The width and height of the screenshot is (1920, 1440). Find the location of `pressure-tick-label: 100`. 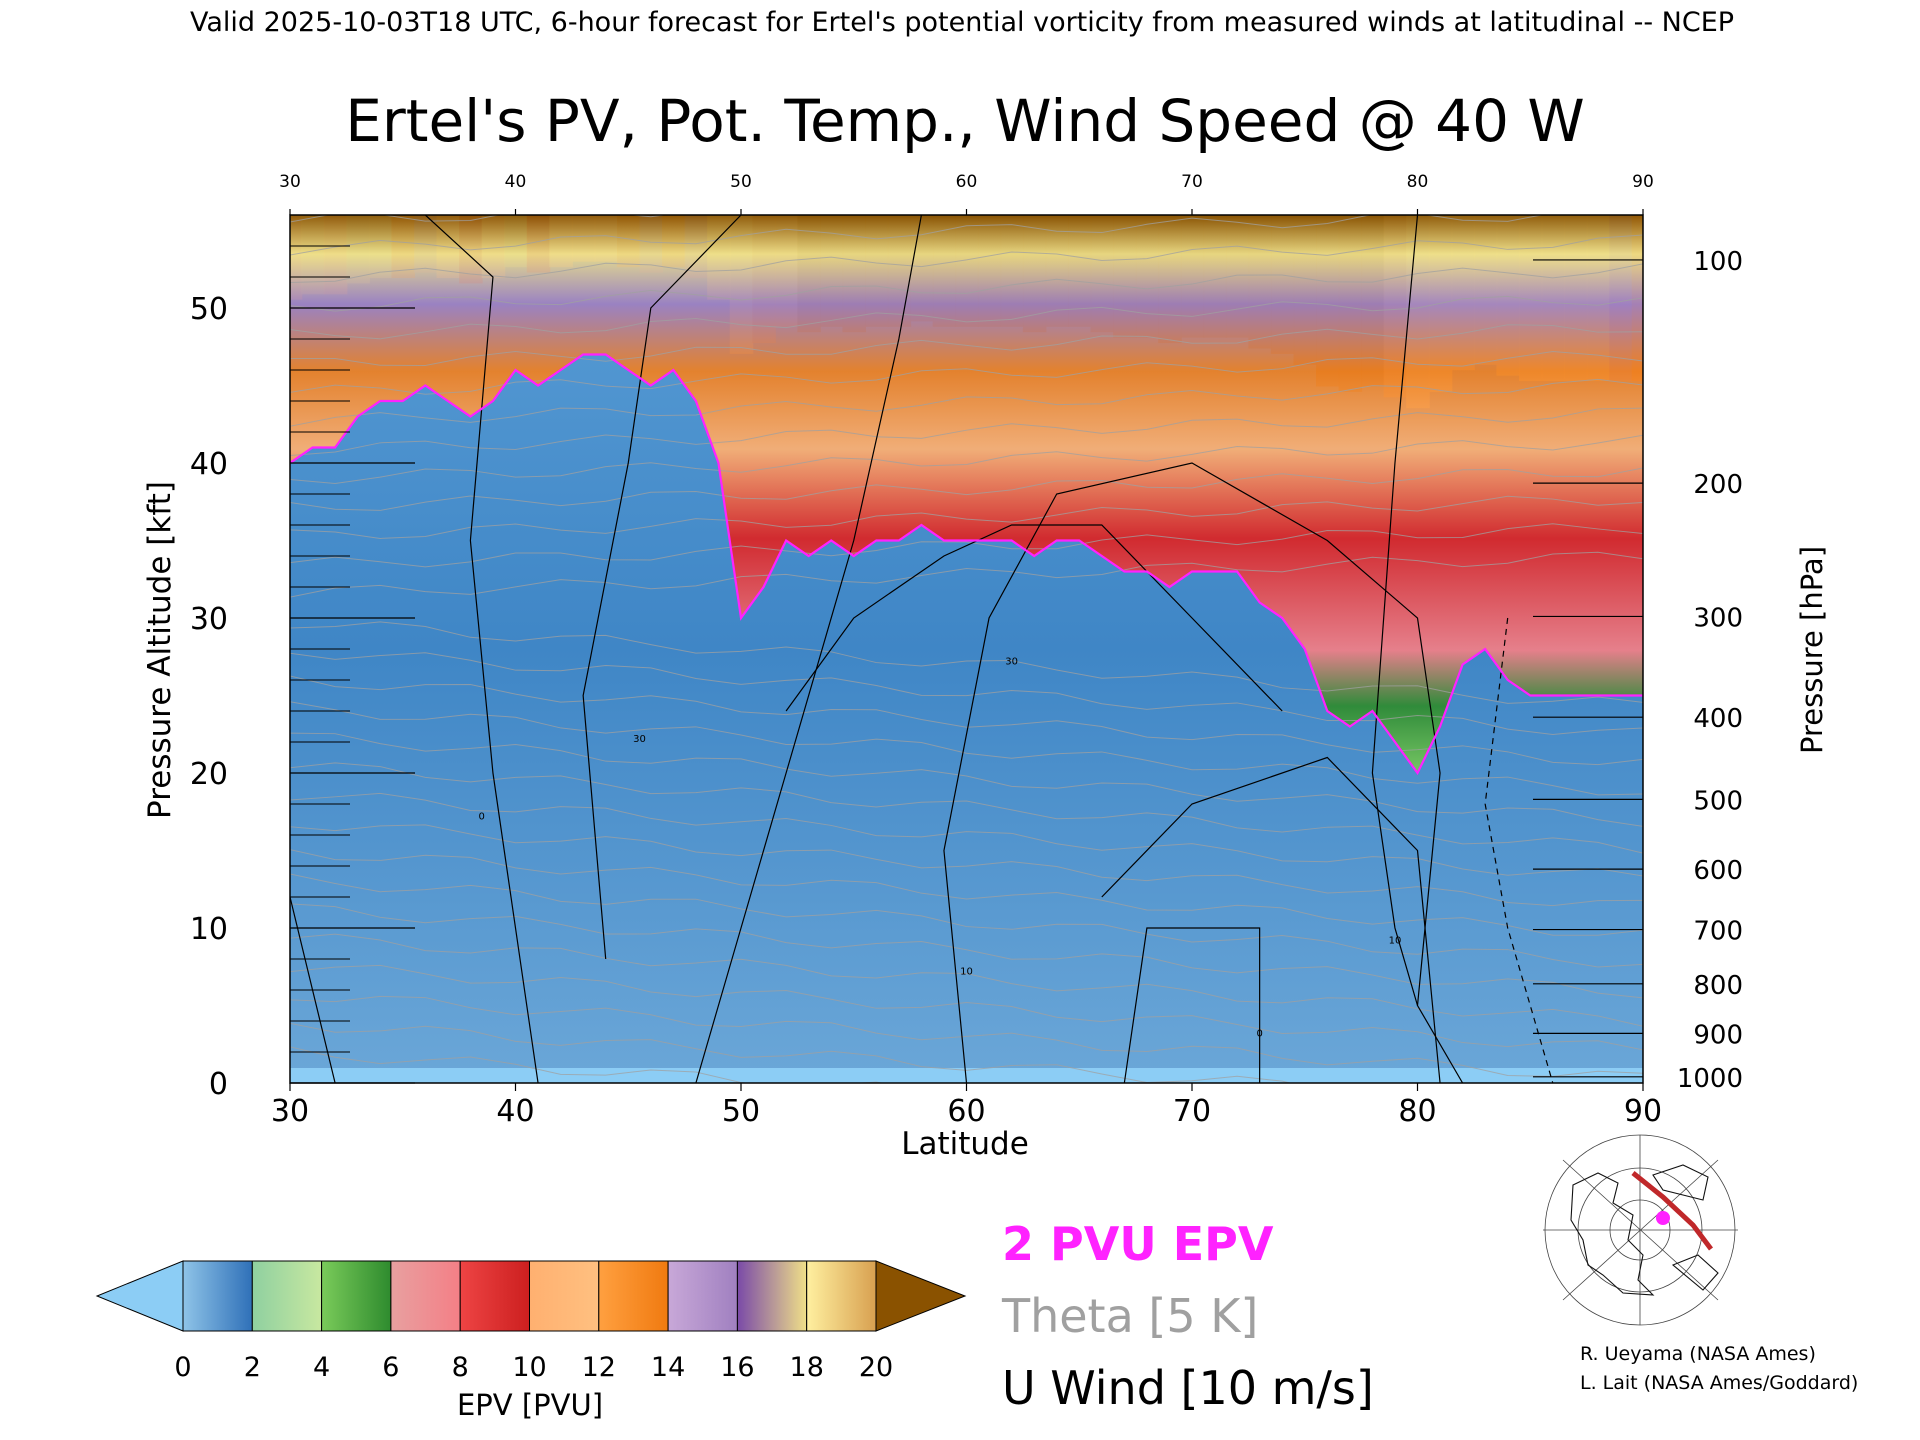

pressure-tick-label: 100 is located at coordinates (1718, 262).